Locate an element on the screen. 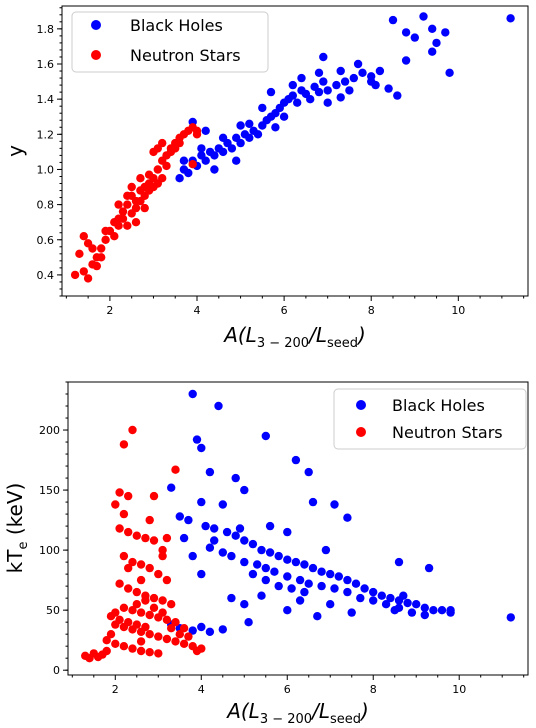 This screenshot has width=536, height=728. top-legend-marker-black-holes is located at coordinates (96, 25).